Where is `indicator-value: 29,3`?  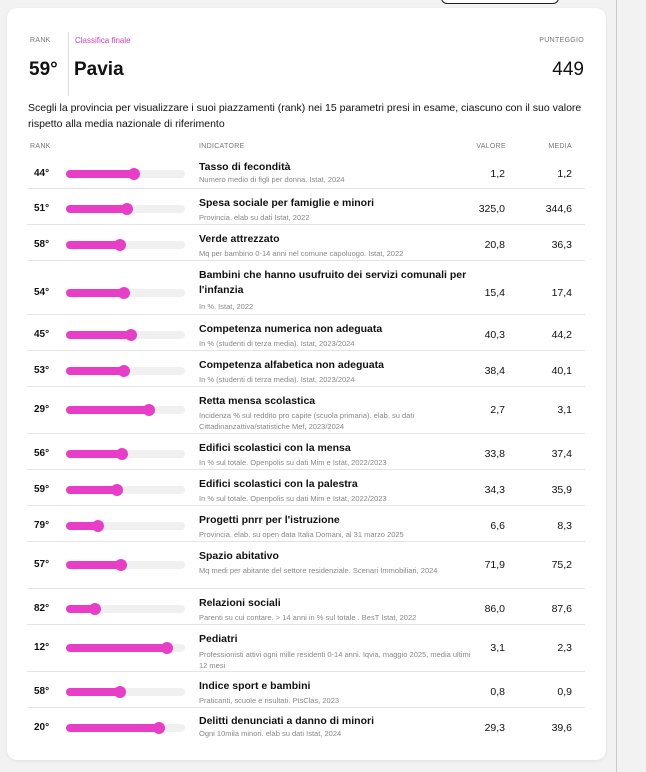 indicator-value: 29,3 is located at coordinates (494, 728).